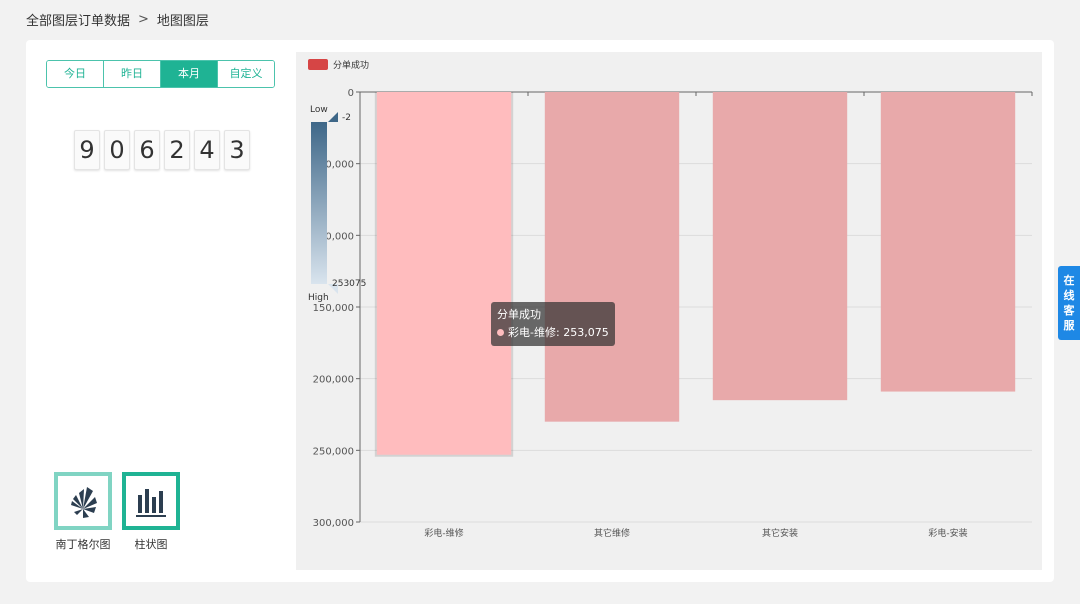  I want to click on counter-digit: 4, so click(207, 150).